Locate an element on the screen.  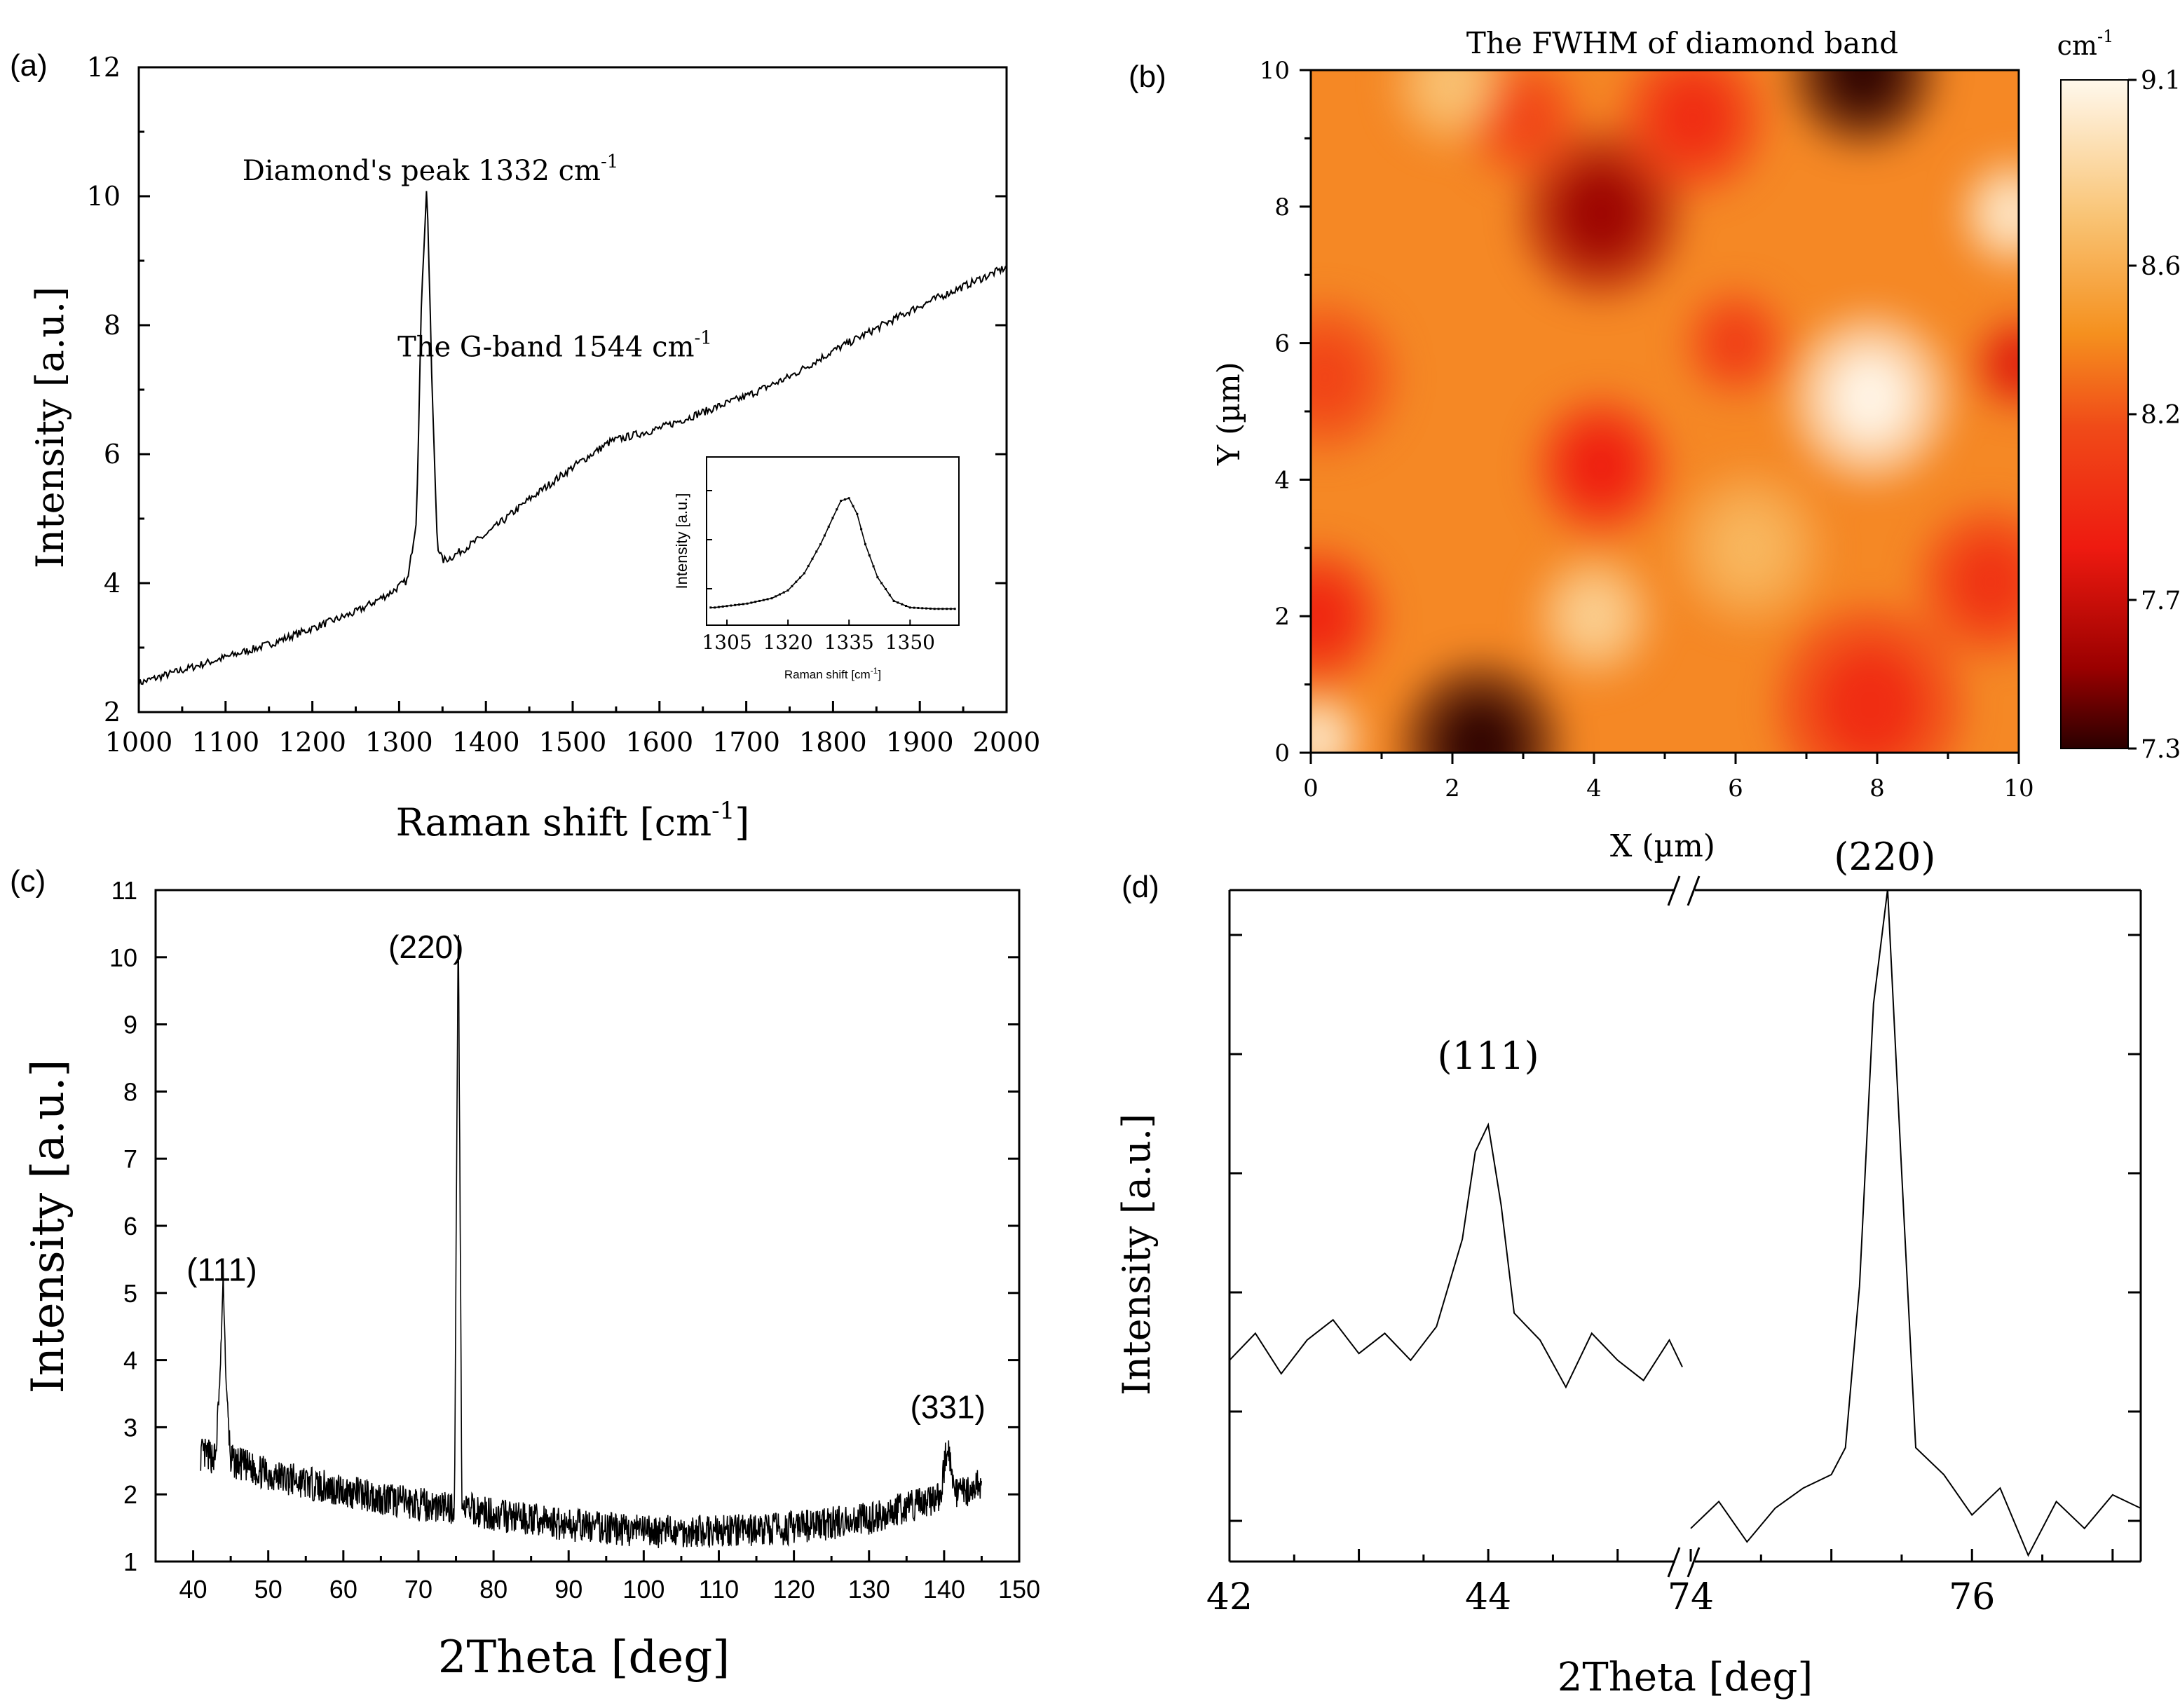
colorbar: 7.3 7.7 8.2 8.6 9.1 cm-1 is located at coordinates (2118, 395).